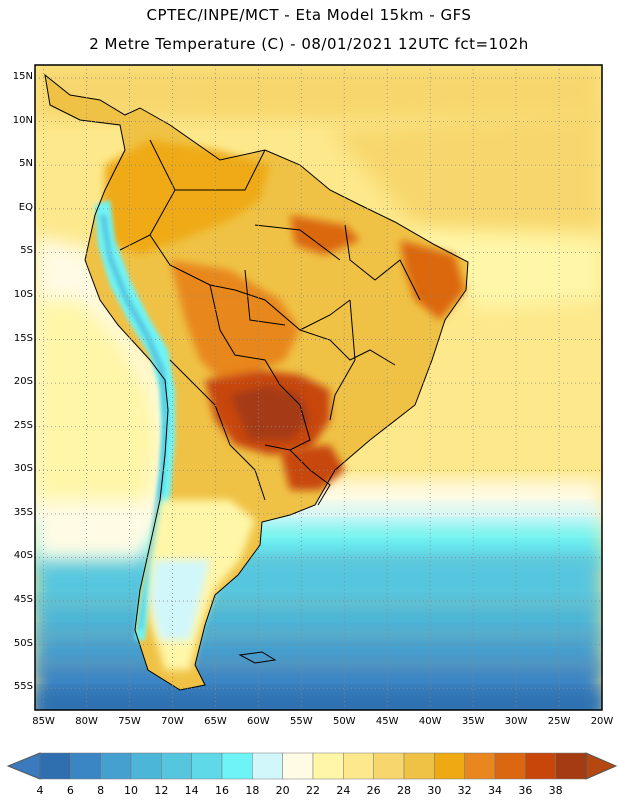 The image size is (618, 800). I want to click on lat-label: 15N, so click(22, 77).